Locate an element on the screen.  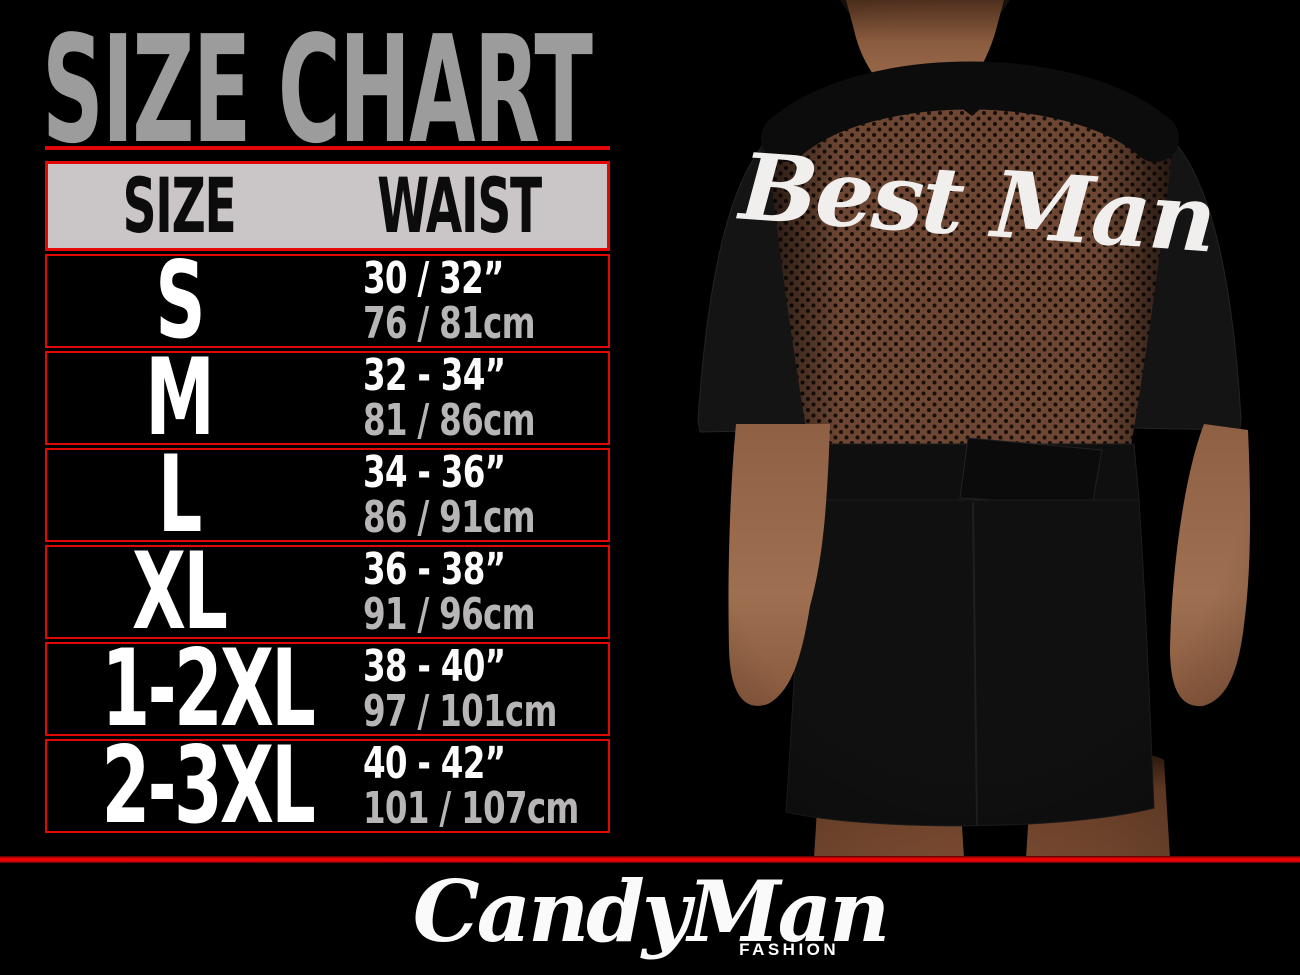
header-waist-label: WAIST is located at coordinates (459, 205).